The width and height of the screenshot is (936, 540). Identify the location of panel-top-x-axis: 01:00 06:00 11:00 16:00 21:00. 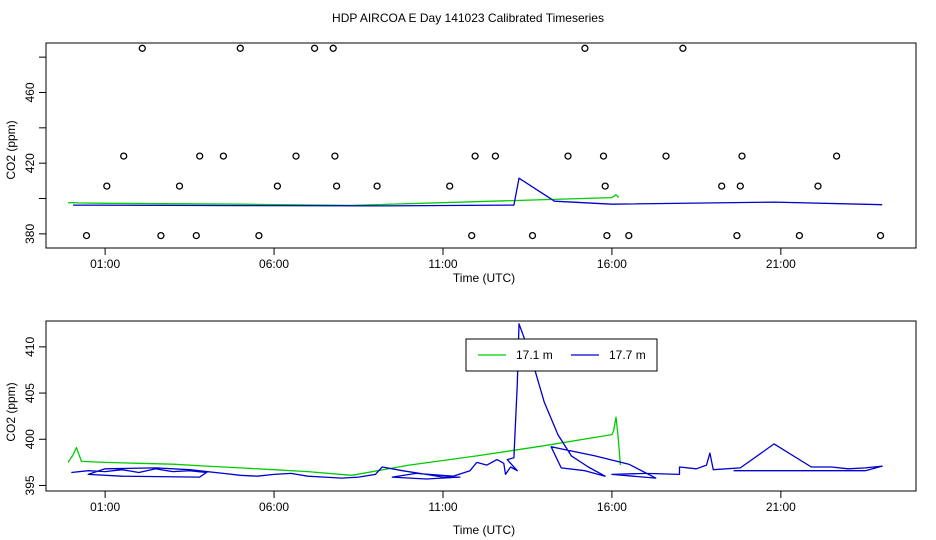
(443, 259).